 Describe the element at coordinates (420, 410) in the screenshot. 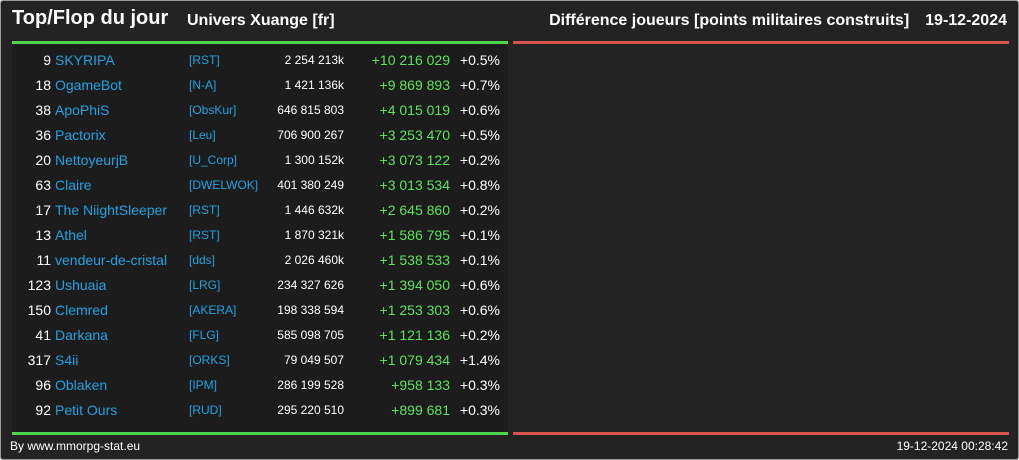

I see `points-difference: +899 681` at that location.